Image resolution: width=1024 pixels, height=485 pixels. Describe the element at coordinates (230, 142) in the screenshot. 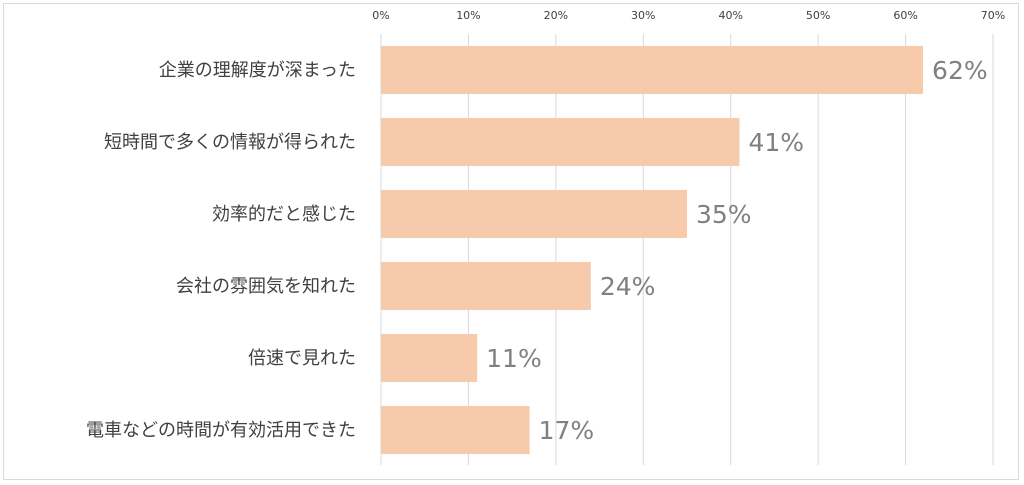

I see `category-label: 短時間で多くの情報が得られた` at that location.